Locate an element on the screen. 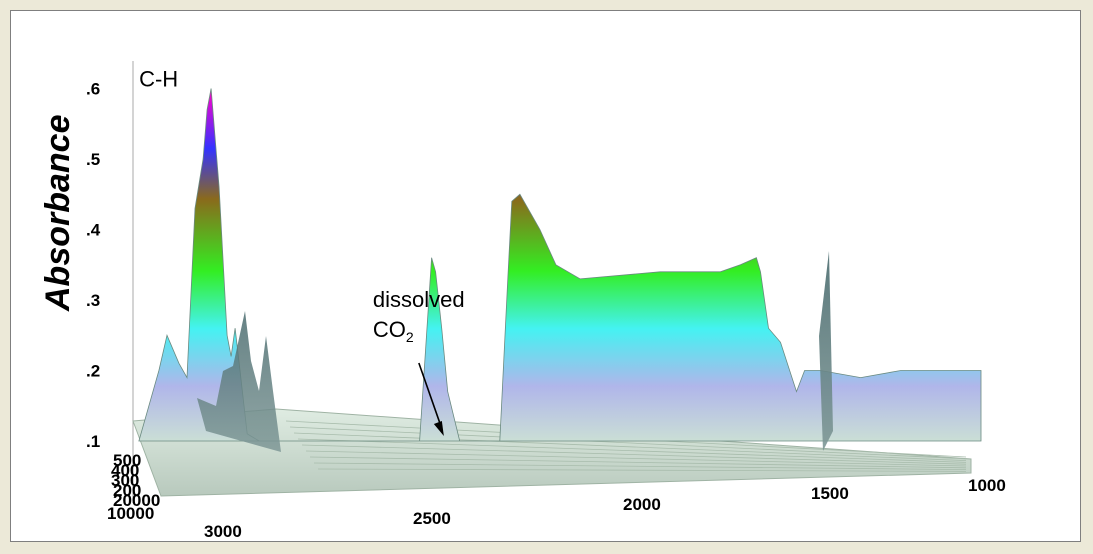  depth-tick-label: 400 is located at coordinates (125, 470).